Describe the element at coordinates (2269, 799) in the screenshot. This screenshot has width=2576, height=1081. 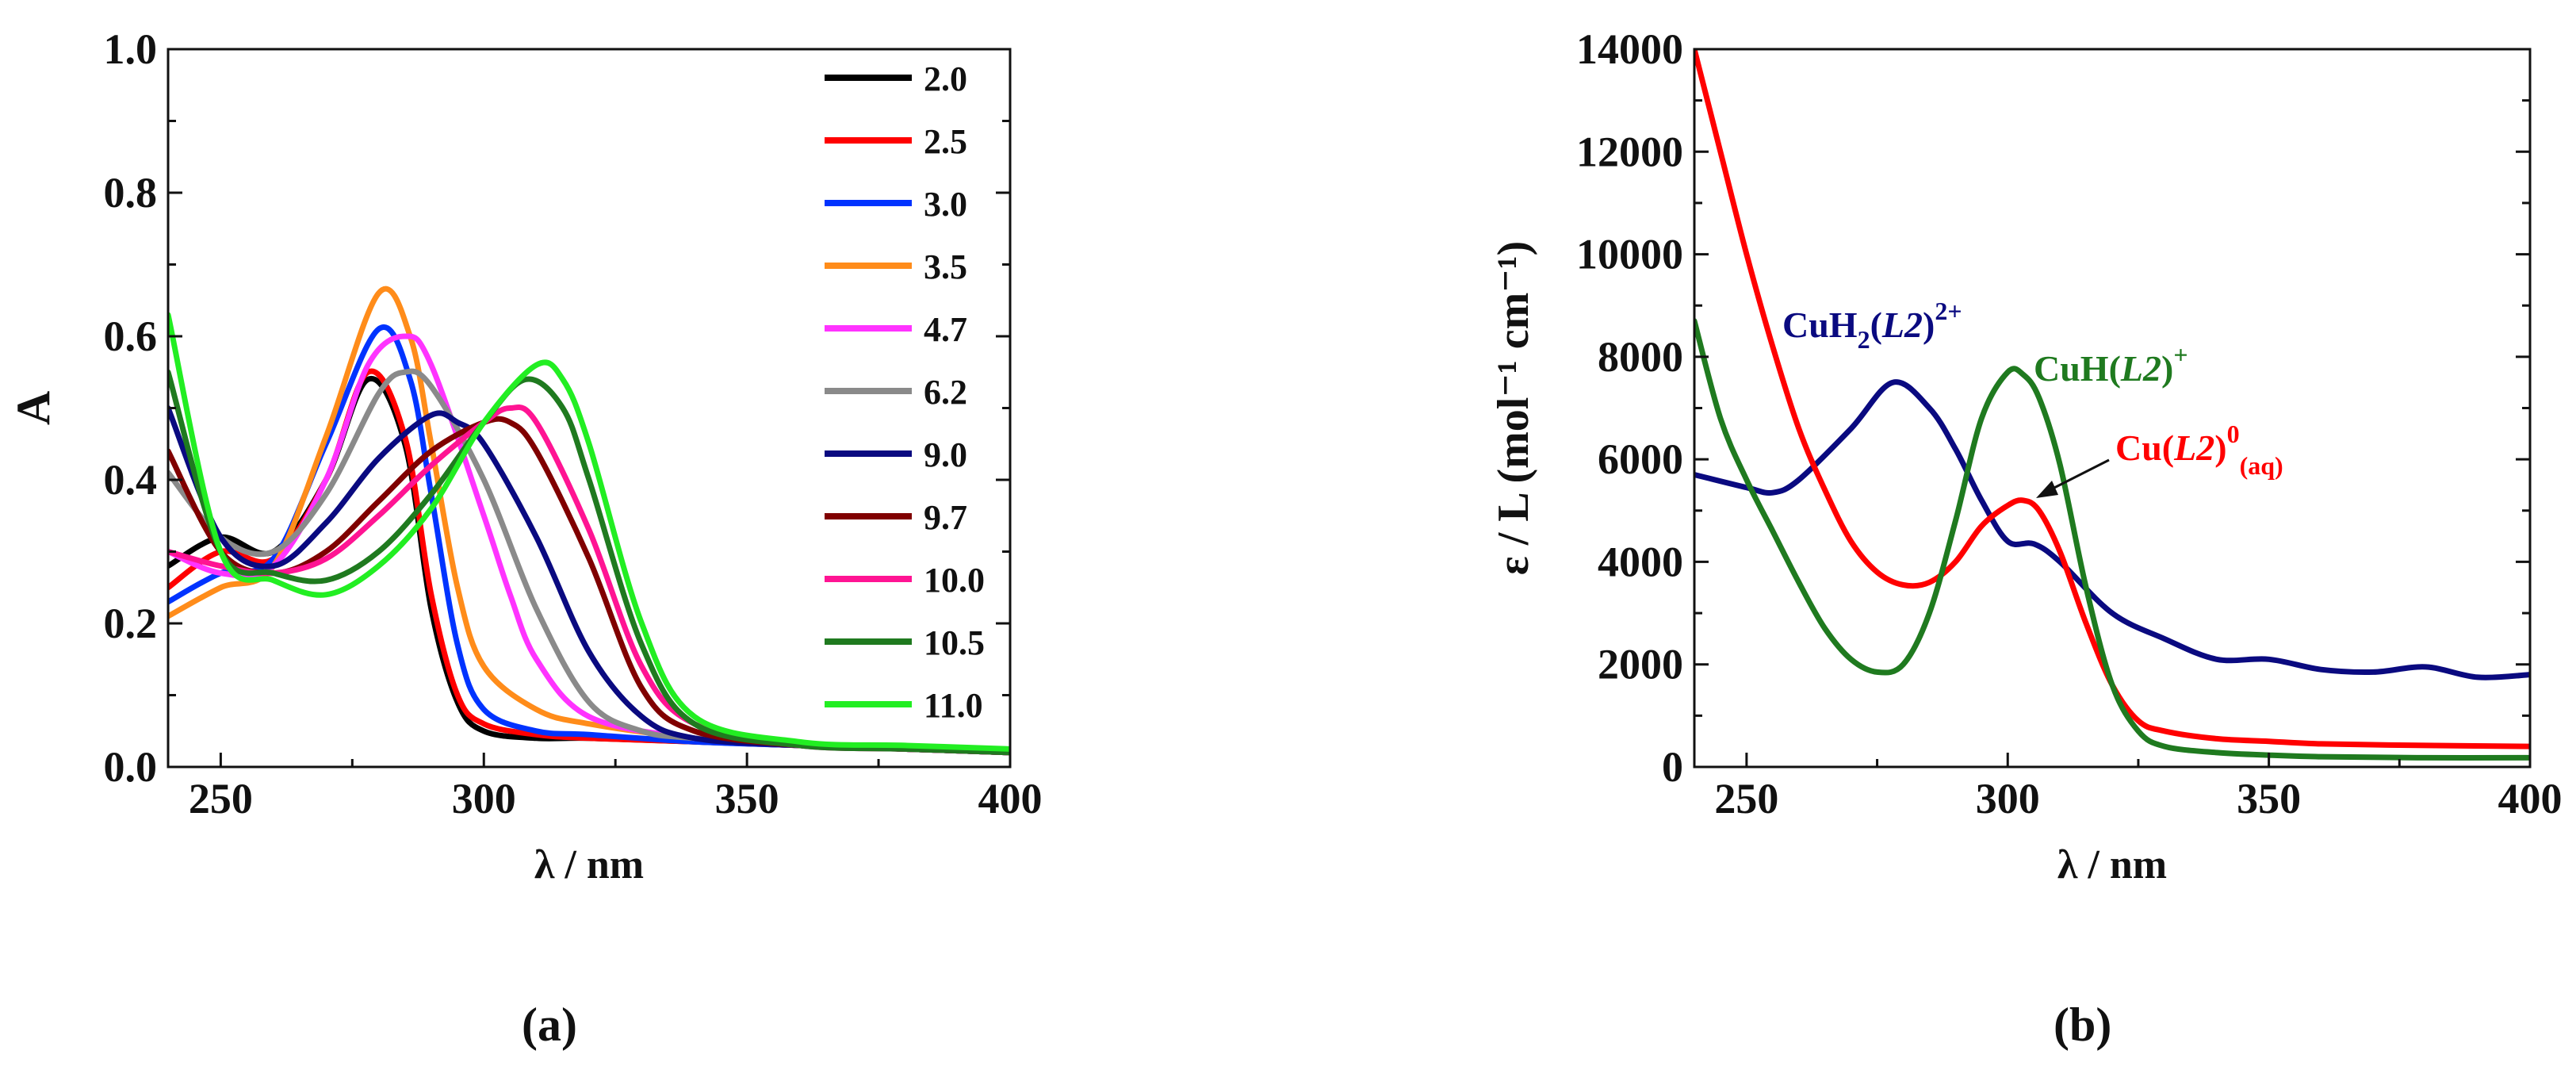
I see `panel-b-x-tick-label: 350` at that location.